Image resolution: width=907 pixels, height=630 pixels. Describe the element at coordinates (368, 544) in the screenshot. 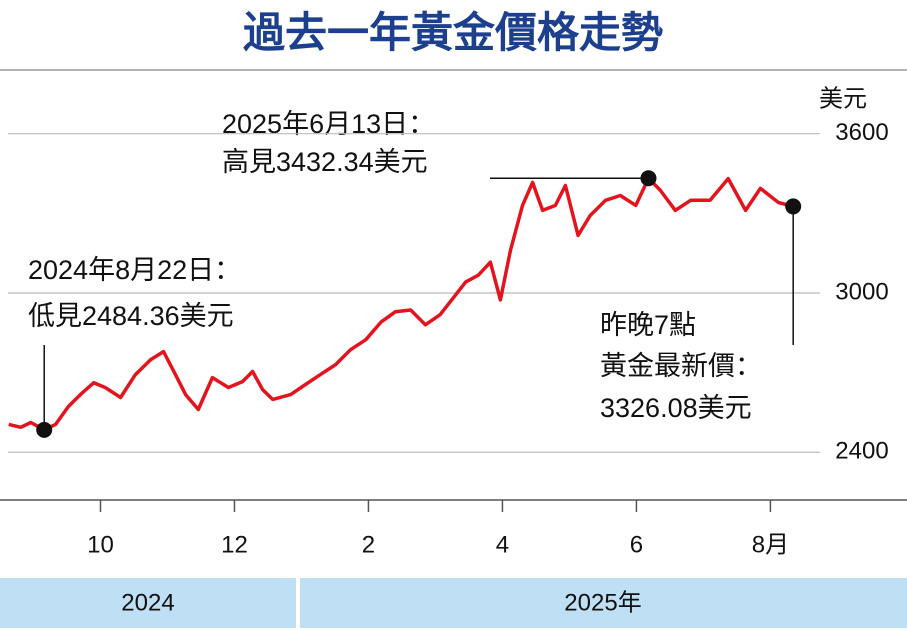

I see `x-tick-label: 2` at that location.